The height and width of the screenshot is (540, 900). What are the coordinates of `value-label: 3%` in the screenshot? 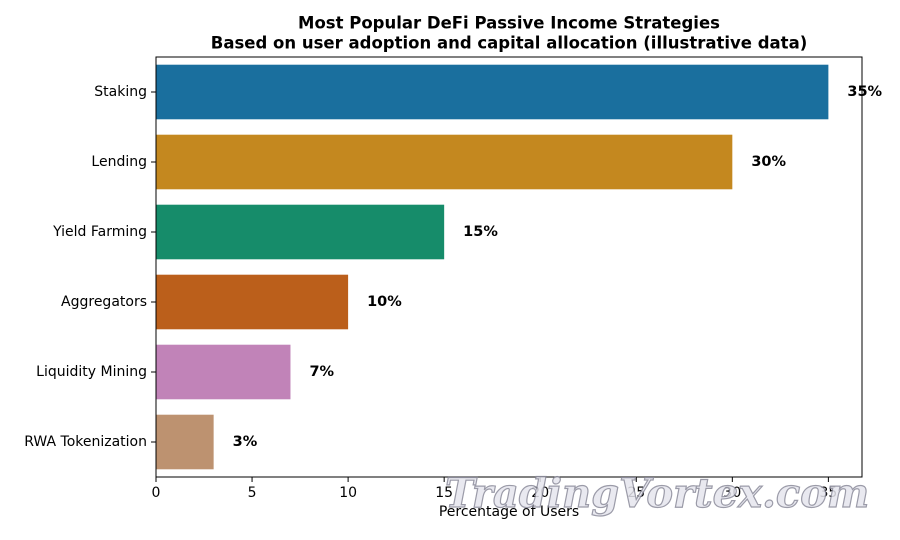 It's located at (245, 442).